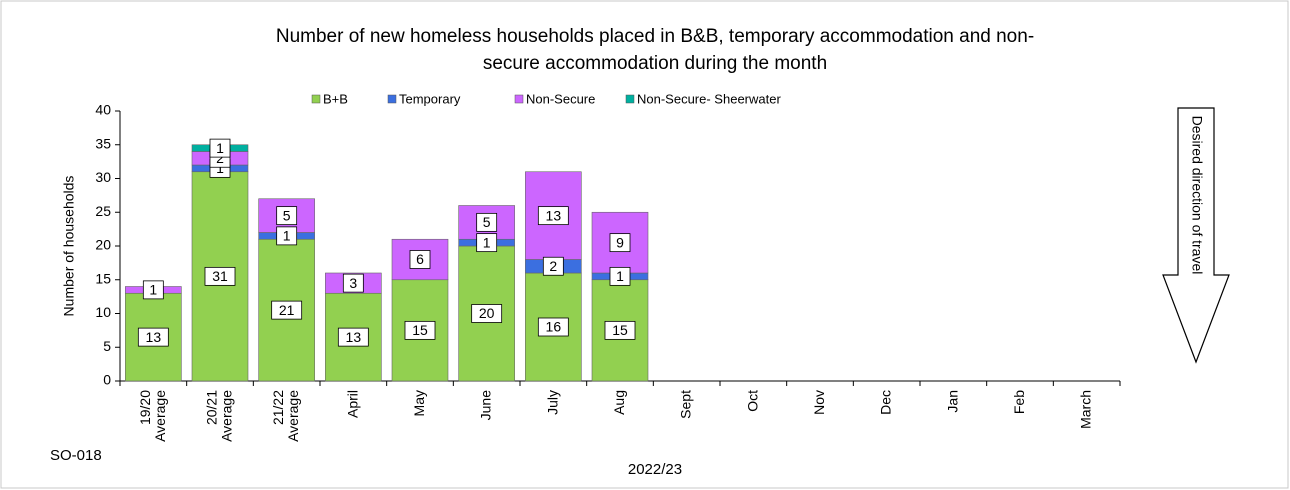 This screenshot has height=490, width=1290. I want to click on data-label: 16, so click(554, 327).